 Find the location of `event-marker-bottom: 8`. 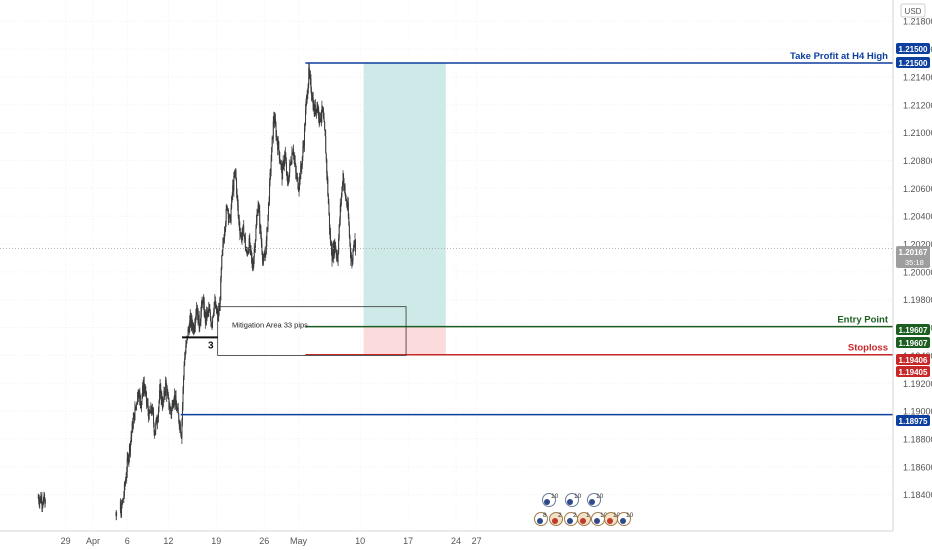

event-marker-bottom: 8 is located at coordinates (541, 519).